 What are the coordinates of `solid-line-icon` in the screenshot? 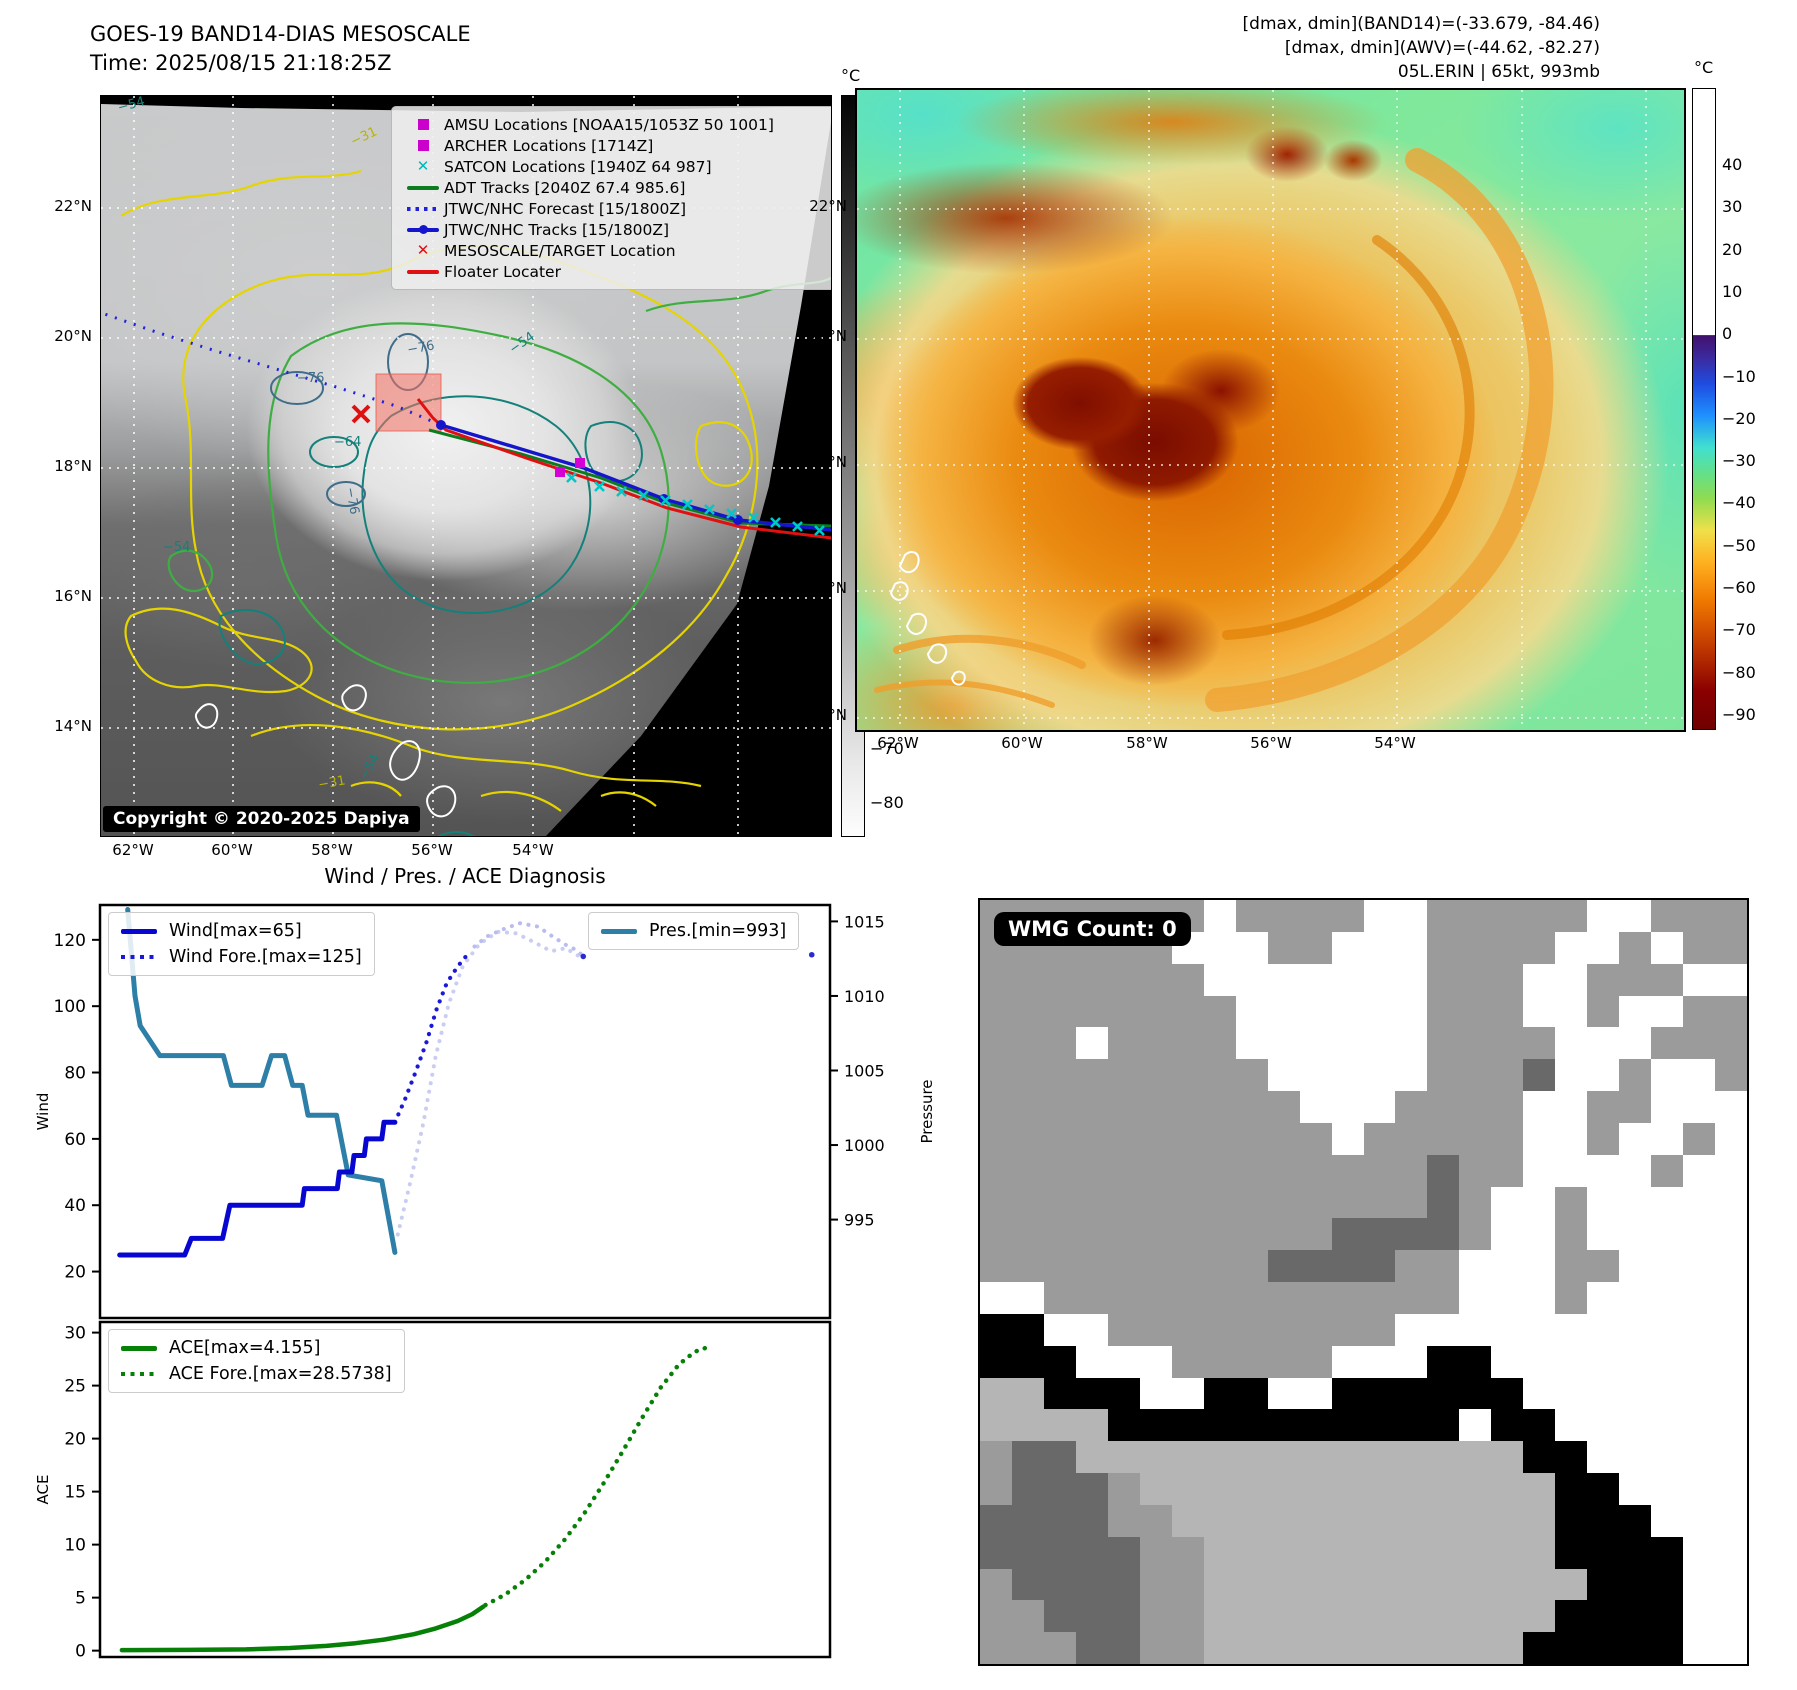 It's located at (139, 1348).